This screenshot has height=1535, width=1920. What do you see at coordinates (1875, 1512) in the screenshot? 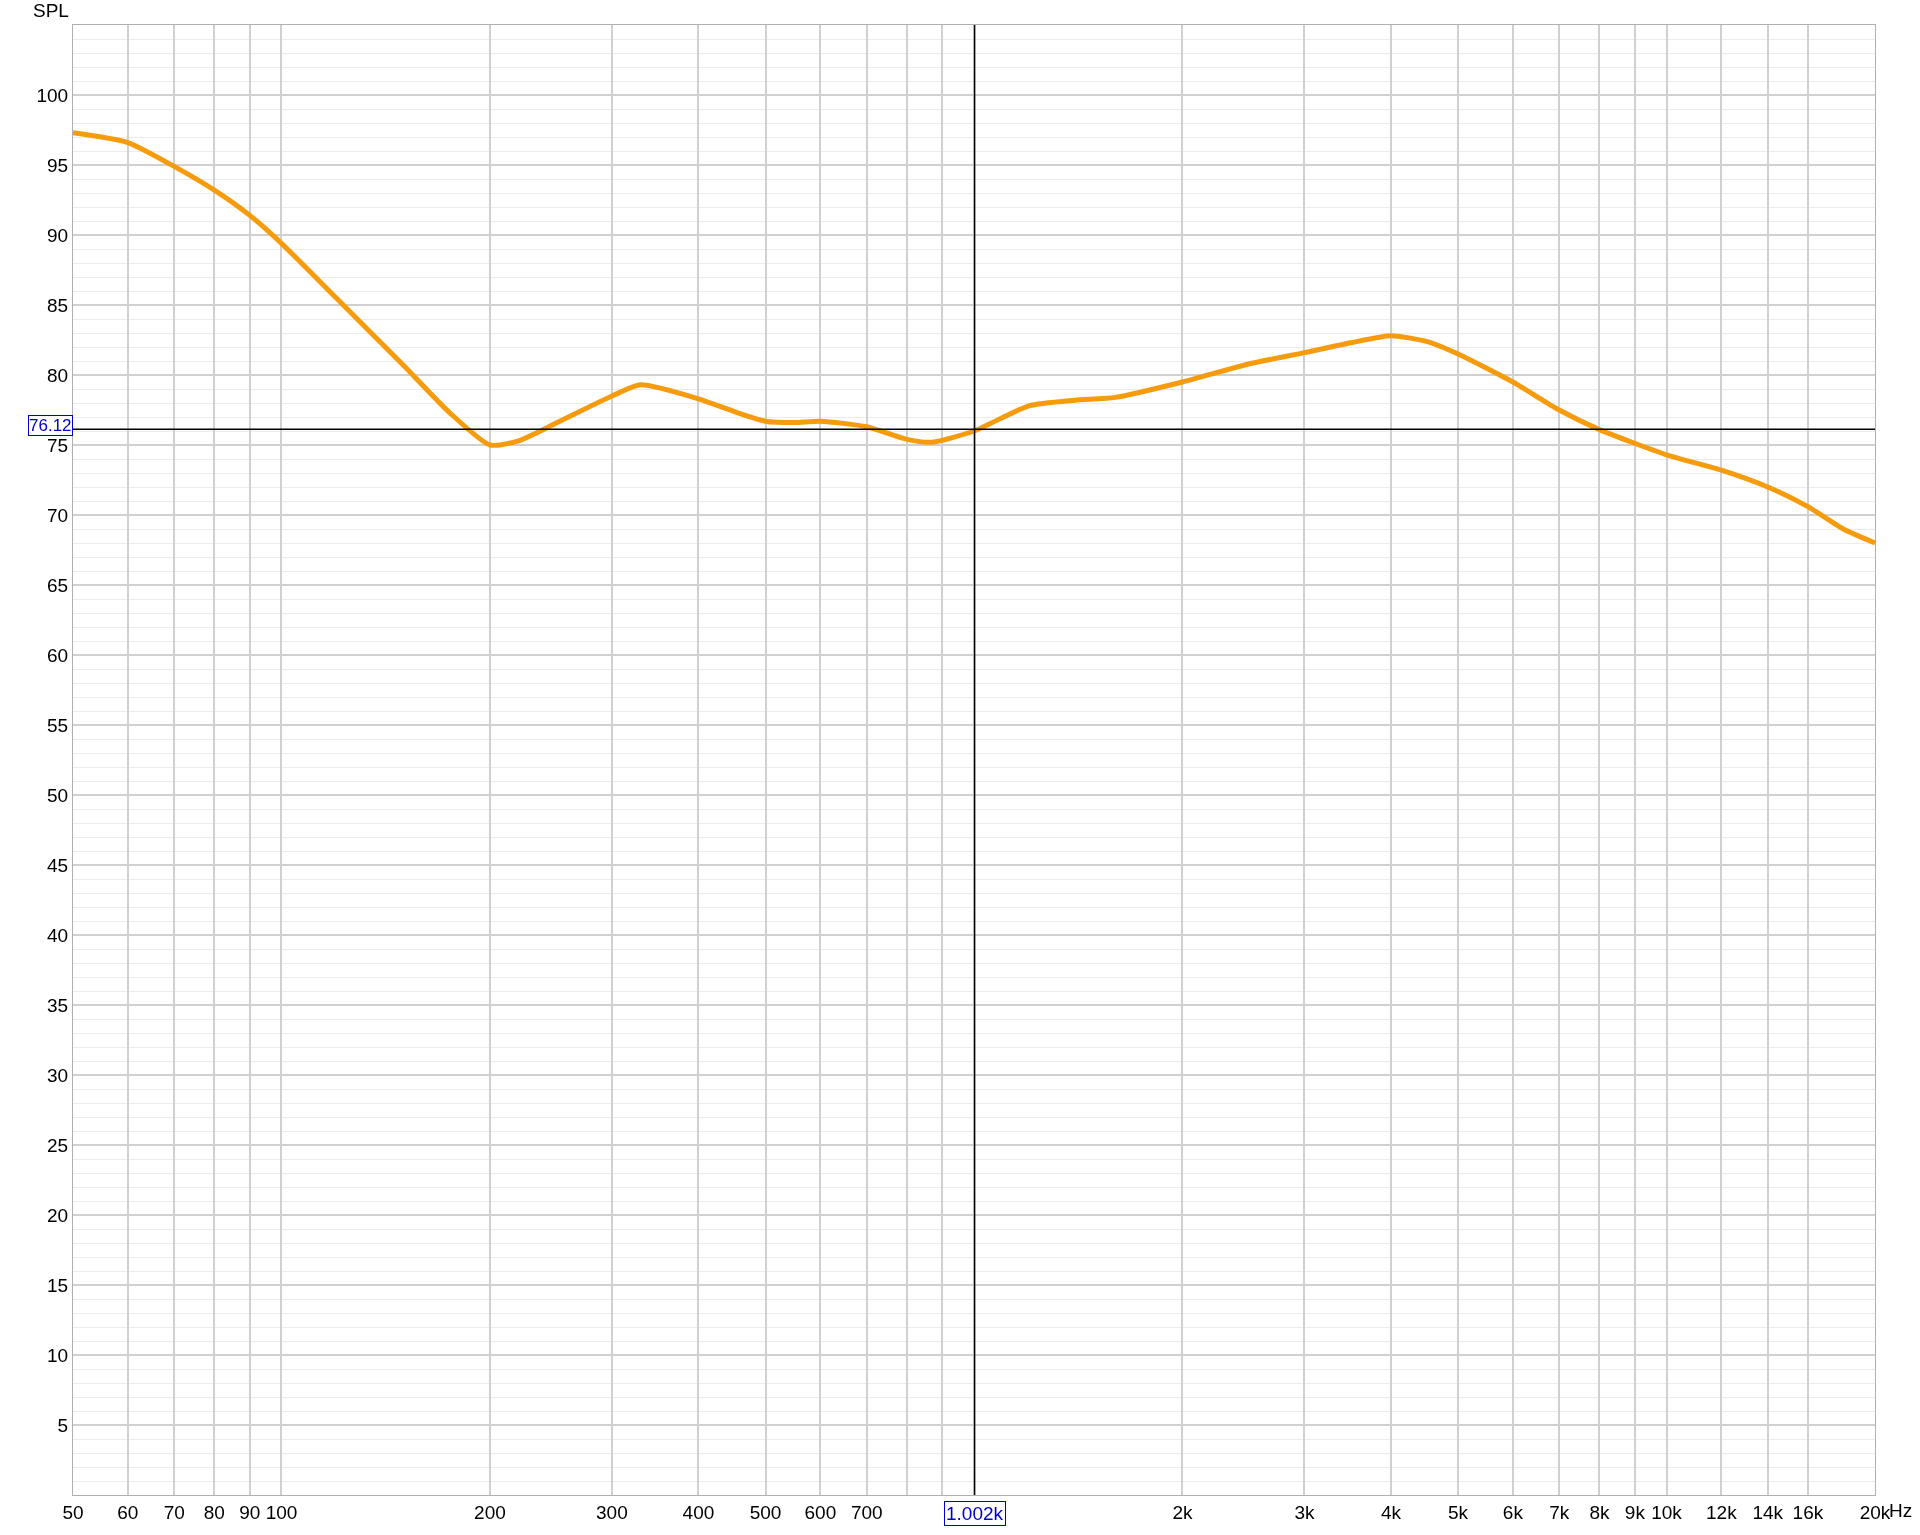
I see `x-tick-label: 20k` at bounding box center [1875, 1512].